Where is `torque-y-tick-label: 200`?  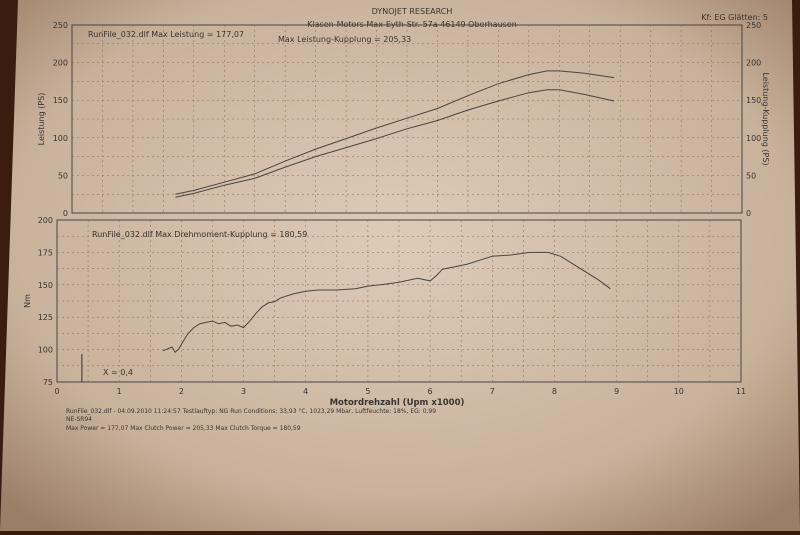 torque-y-tick-label: 200 is located at coordinates (45, 220).